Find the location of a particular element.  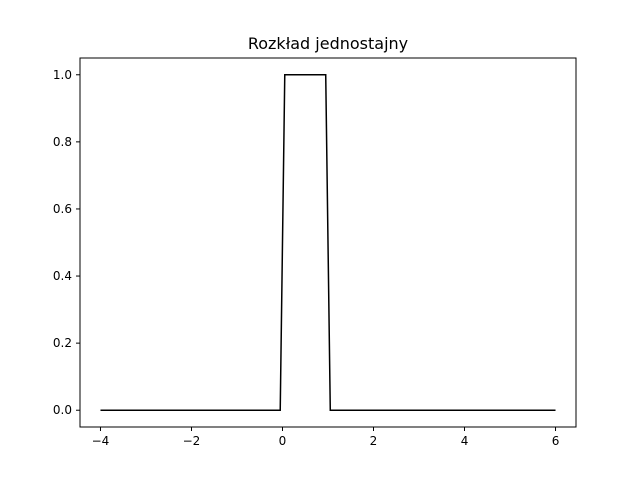

chart-title: Rozkład jednostajny is located at coordinates (328, 43).